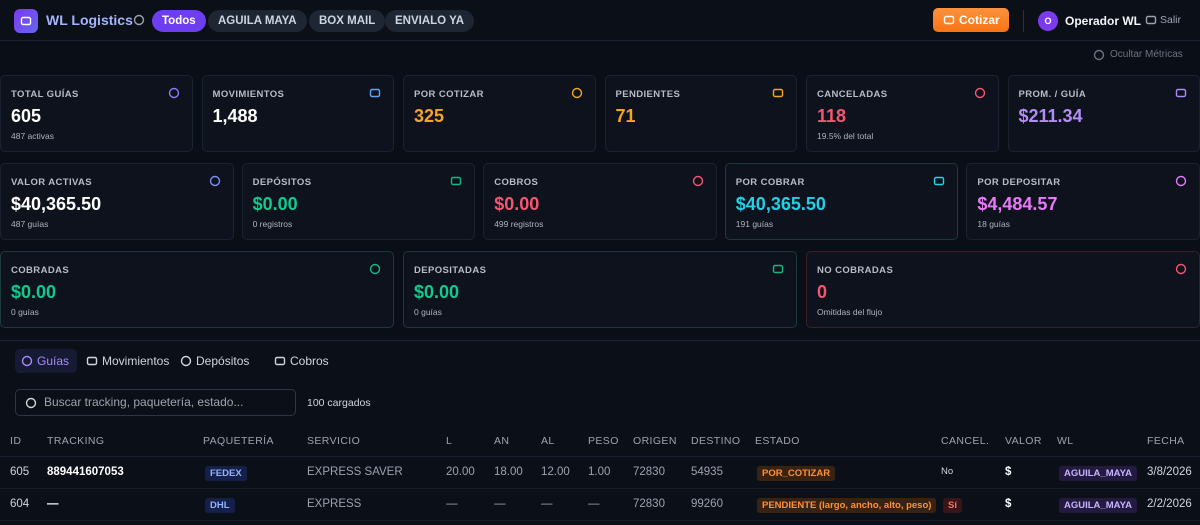 This screenshot has width=1200, height=525. Describe the element at coordinates (32, 136) in the screenshot. I see `metric-note: 487 activas` at that location.